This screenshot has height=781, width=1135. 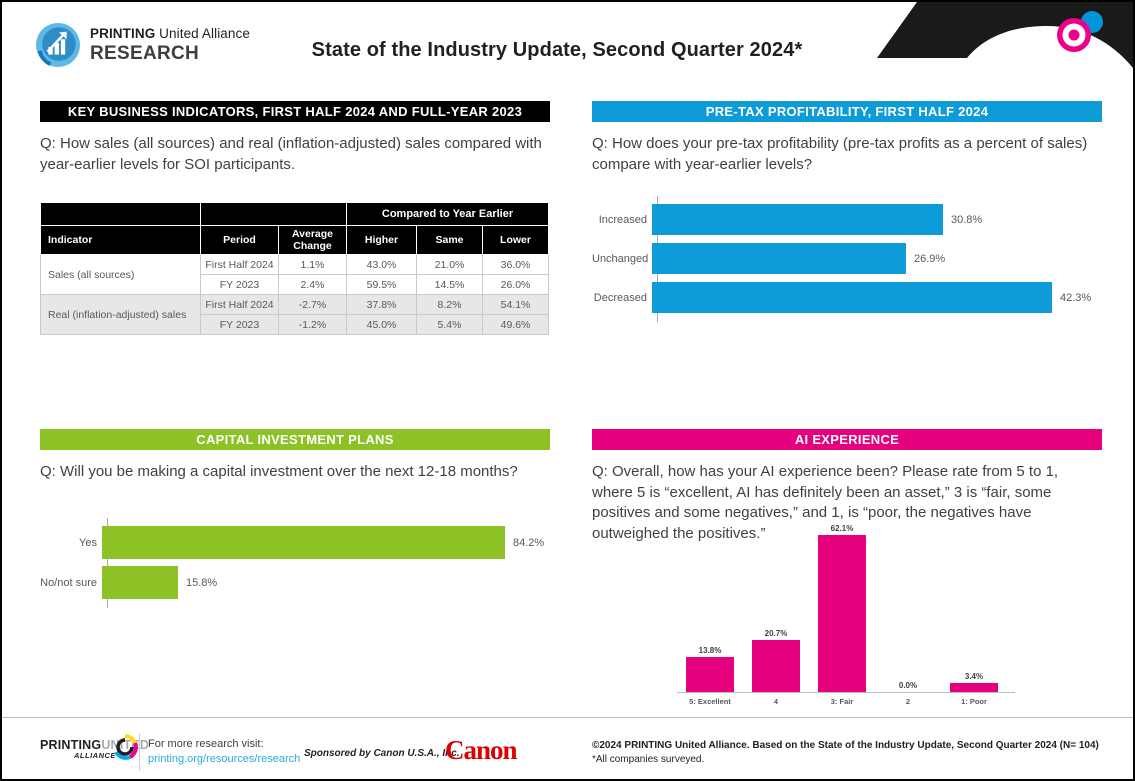 I want to click on footer-logo-printing: PRINTING, so click(x=71, y=745).